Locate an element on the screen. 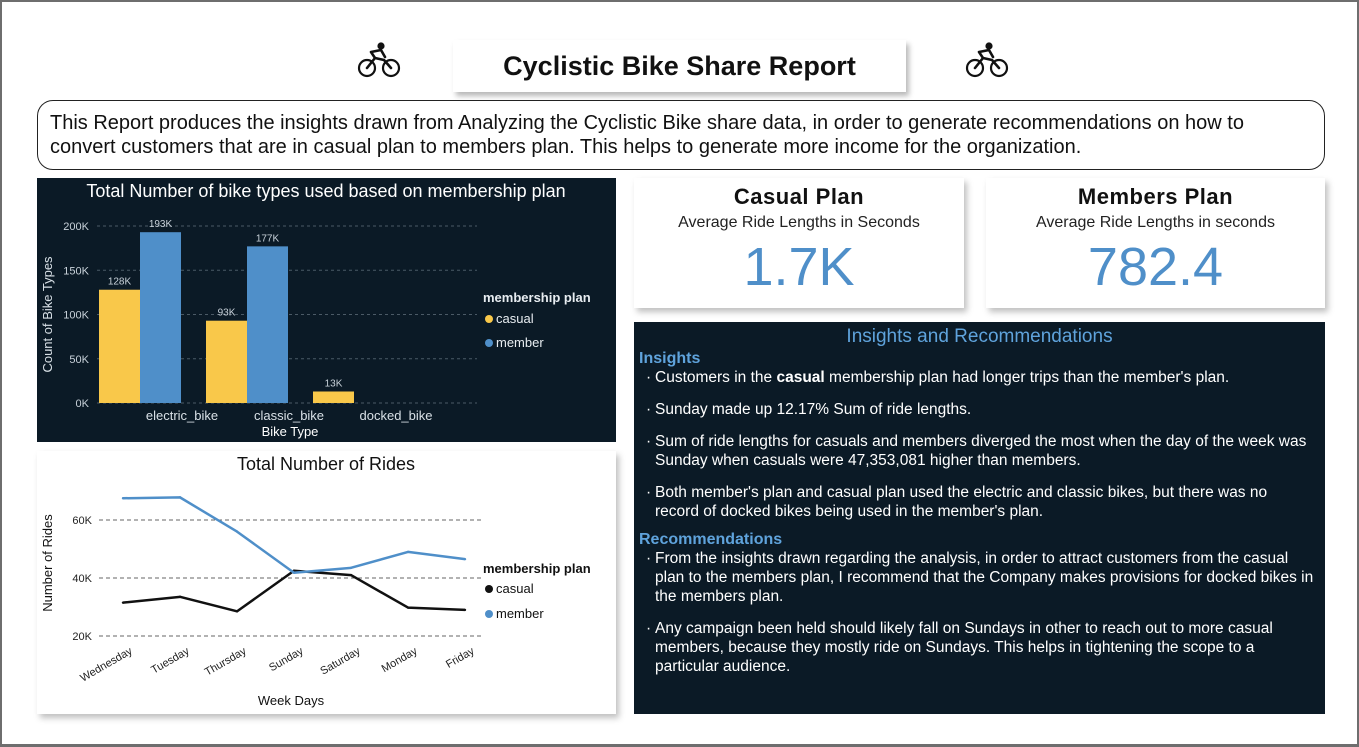 The height and width of the screenshot is (747, 1359). y-tick-label: 40K is located at coordinates (82, 579).